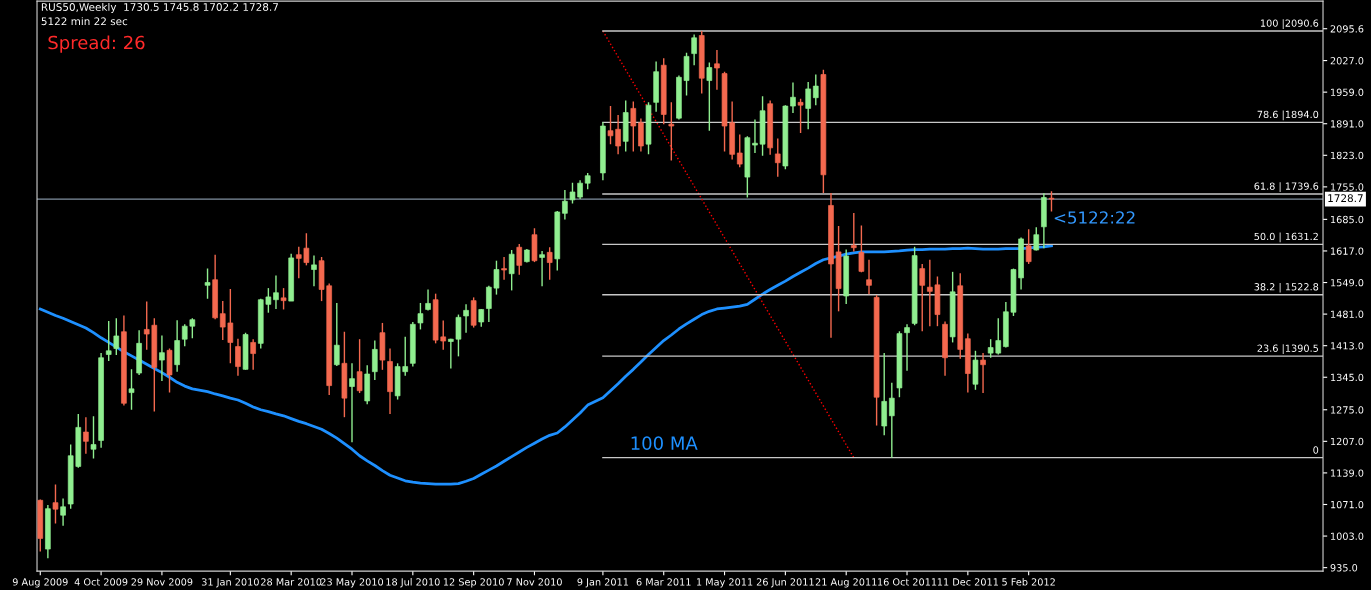  I want to click on annotation: Spread: 26, so click(96, 44).